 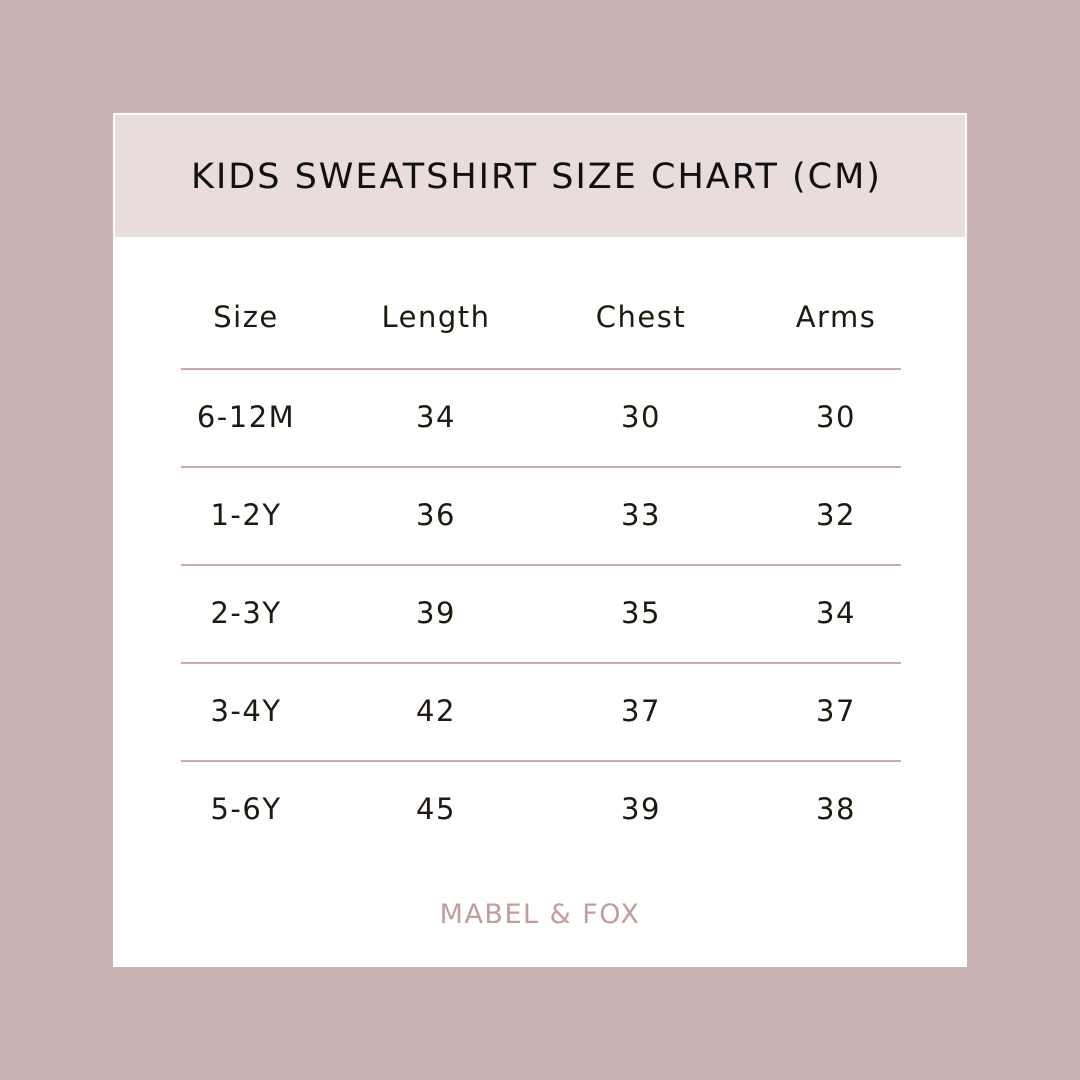 What do you see at coordinates (536, 177) in the screenshot?
I see `page-title: KIDS SWEATSHIRT SIZE CHART (CM)` at bounding box center [536, 177].